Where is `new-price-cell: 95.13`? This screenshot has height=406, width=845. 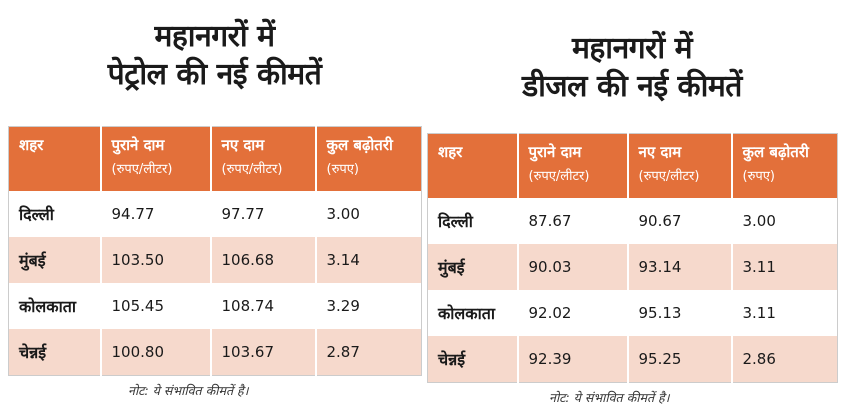
new-price-cell: 95.13 is located at coordinates (680, 313).